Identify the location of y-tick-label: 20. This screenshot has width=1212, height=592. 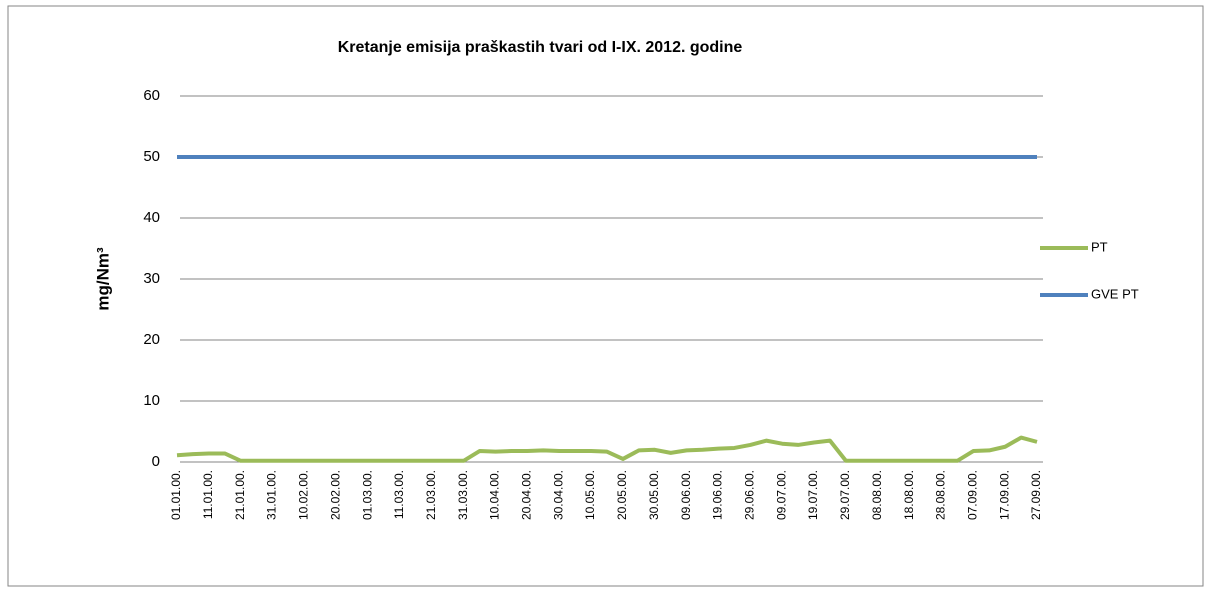
(151, 339).